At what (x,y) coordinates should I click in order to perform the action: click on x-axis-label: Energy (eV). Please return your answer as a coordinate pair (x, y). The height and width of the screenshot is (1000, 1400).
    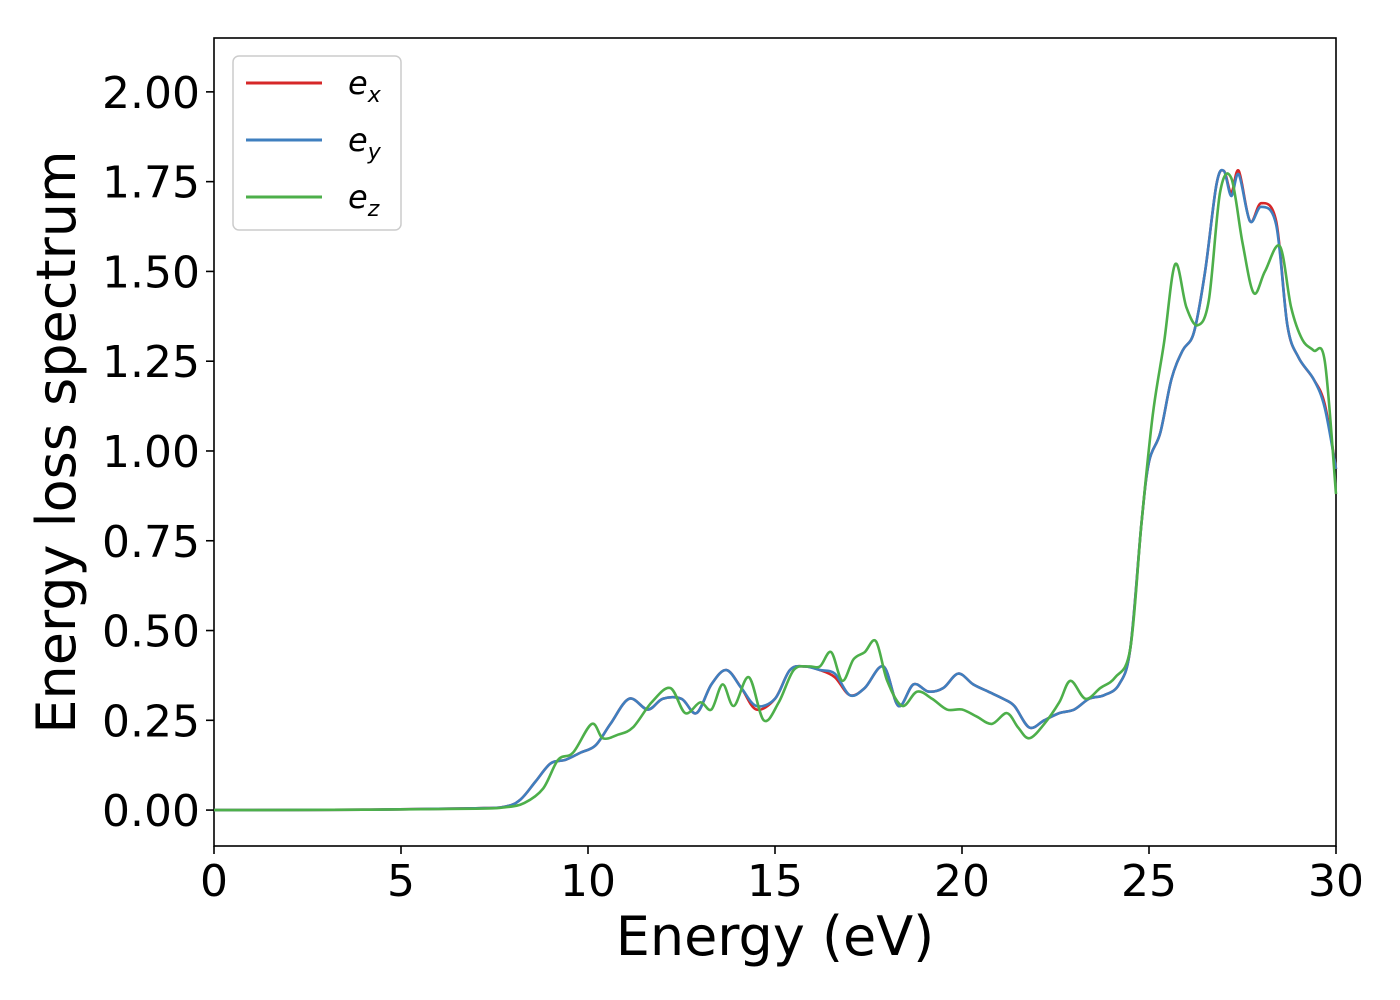
    Looking at the image, I should click on (775, 936).